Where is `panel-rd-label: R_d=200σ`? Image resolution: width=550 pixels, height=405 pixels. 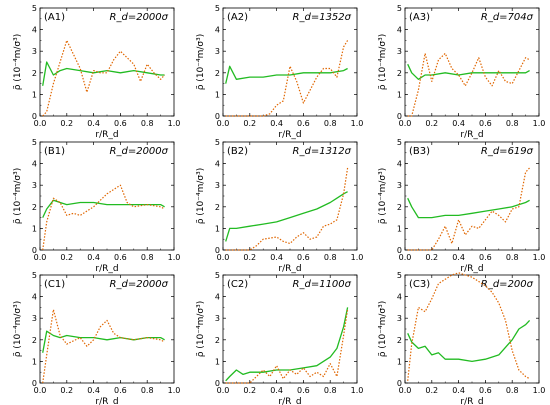
panel-rd-label: R_d=200σ is located at coordinates (507, 284).